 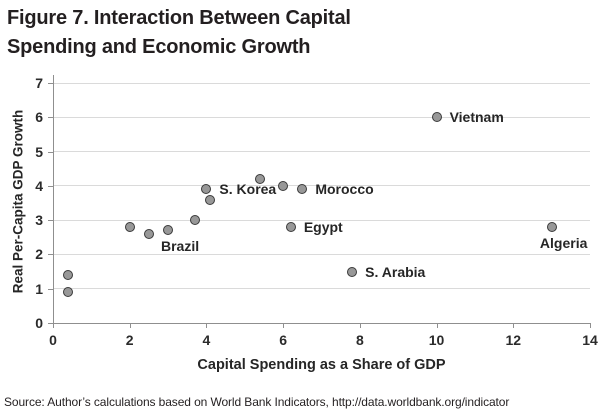 What do you see at coordinates (129, 340) in the screenshot?
I see `x-tick-label: 2` at bounding box center [129, 340].